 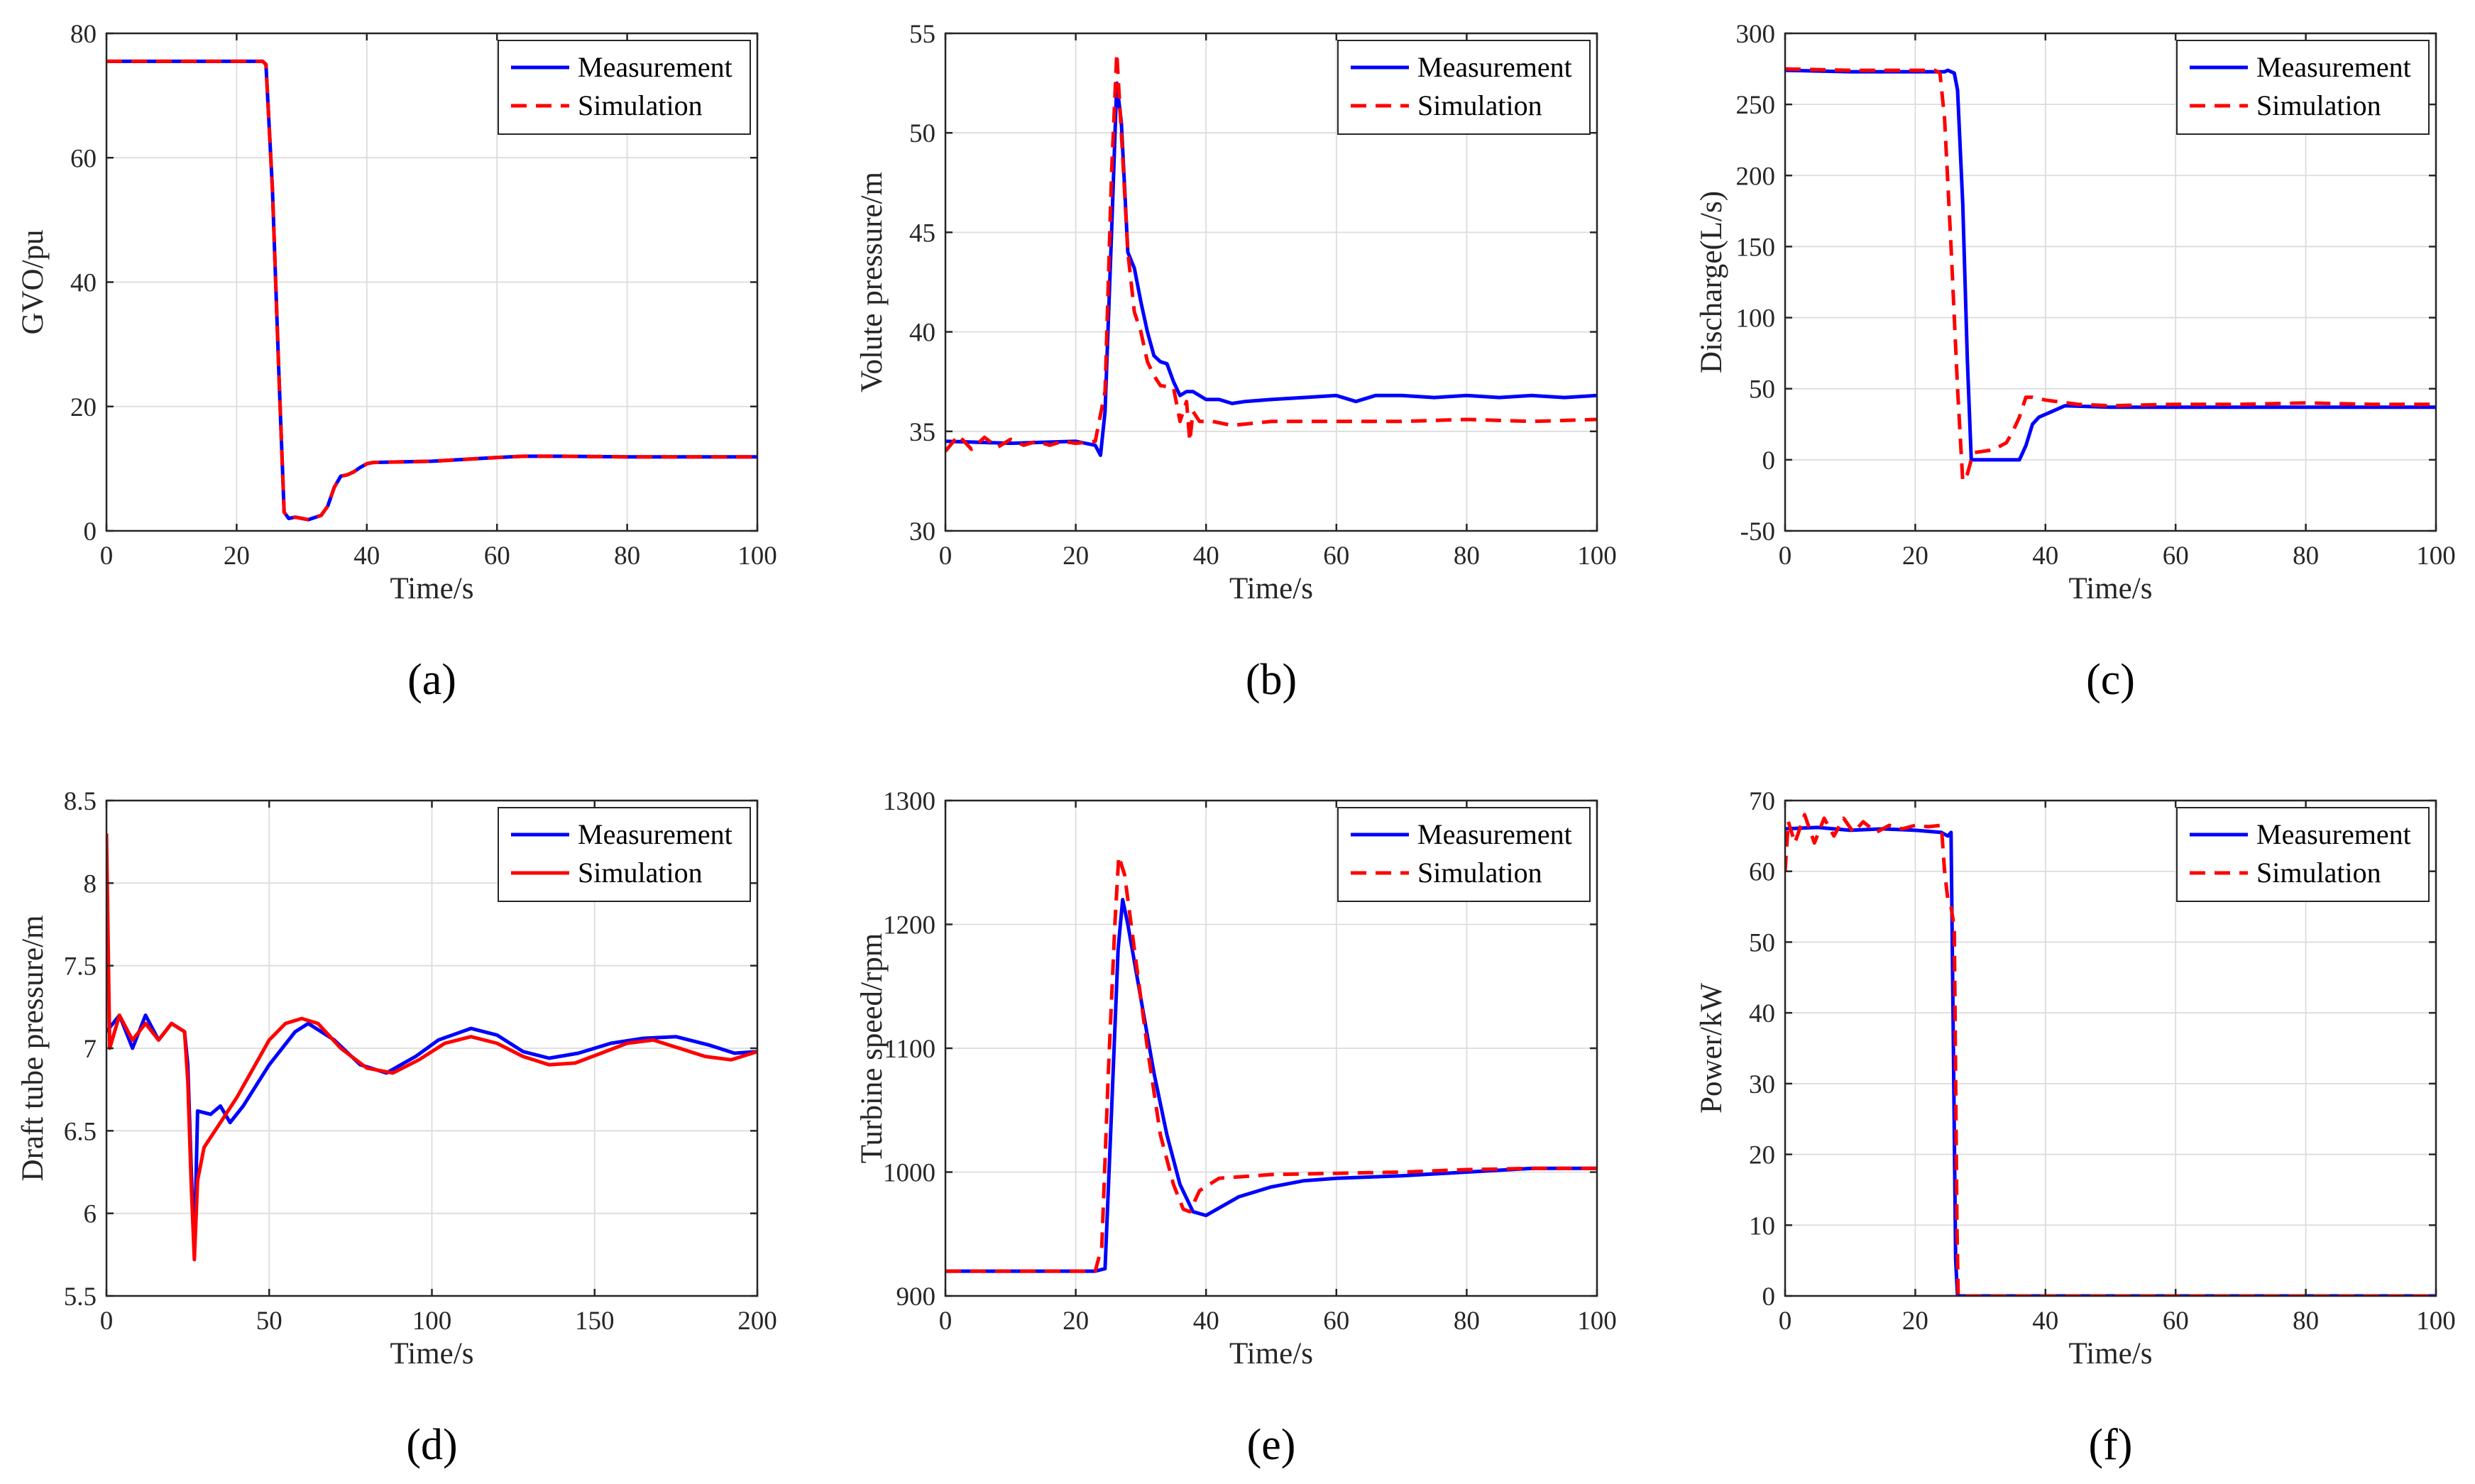 What do you see at coordinates (1271, 680) in the screenshot?
I see `panel-label: (b)` at bounding box center [1271, 680].